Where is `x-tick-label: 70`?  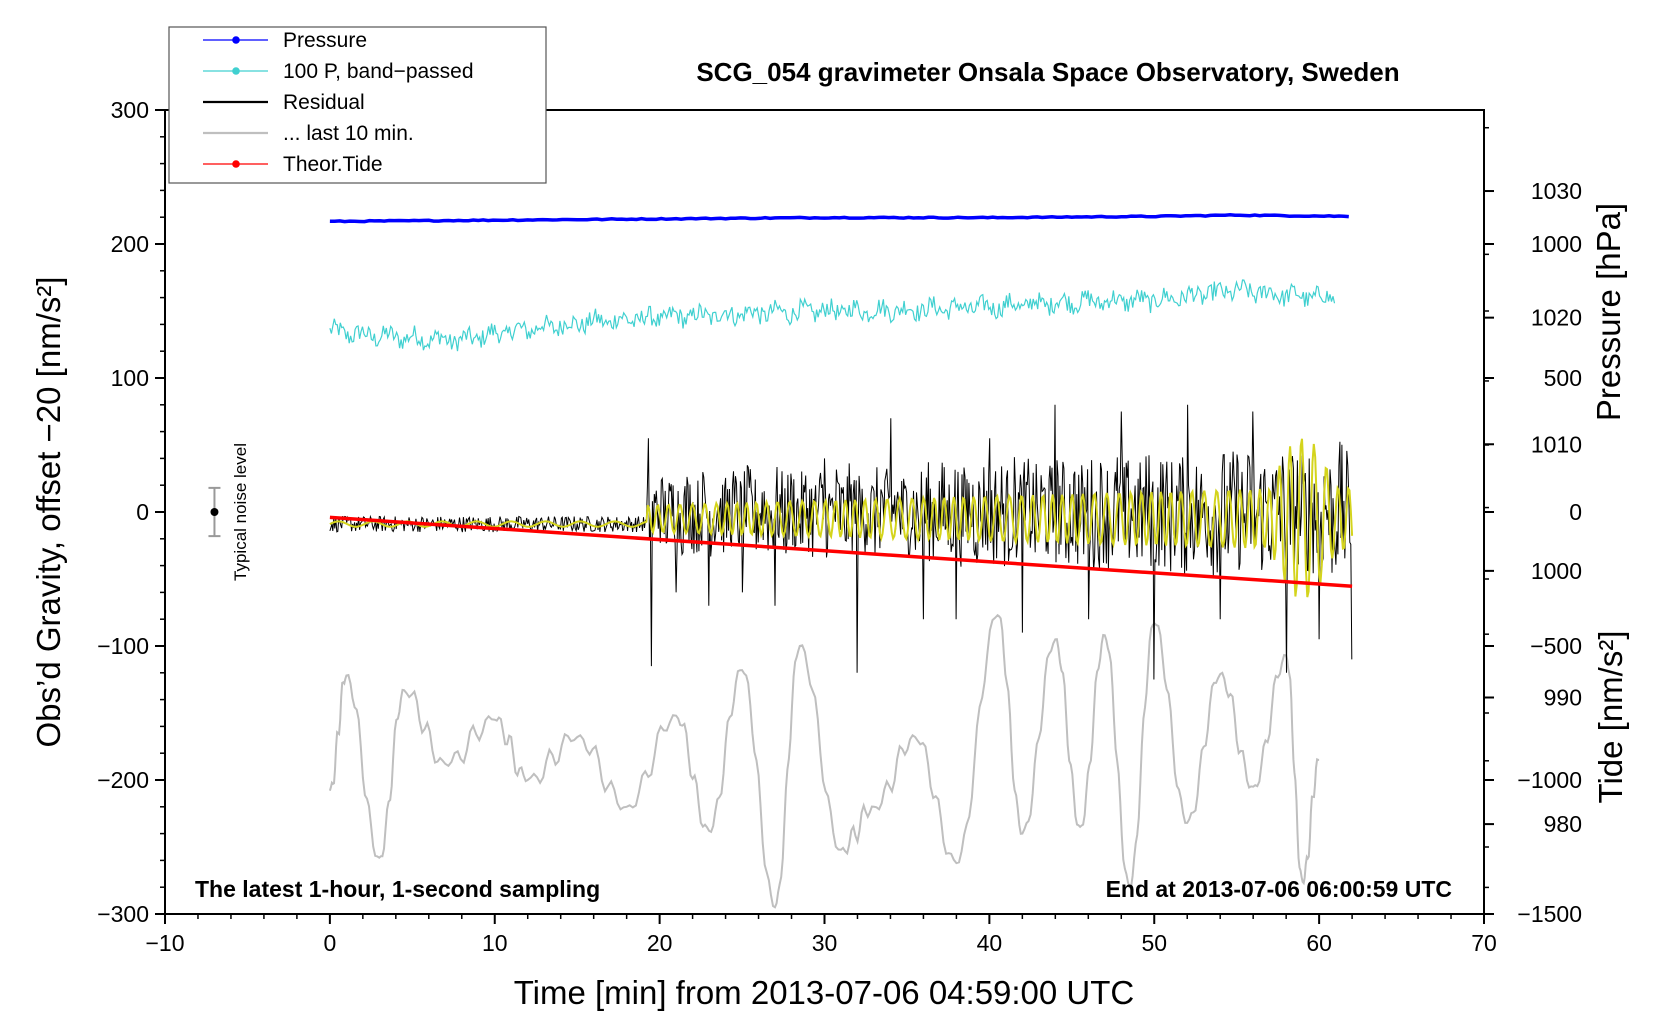 x-tick-label: 70 is located at coordinates (1484, 943).